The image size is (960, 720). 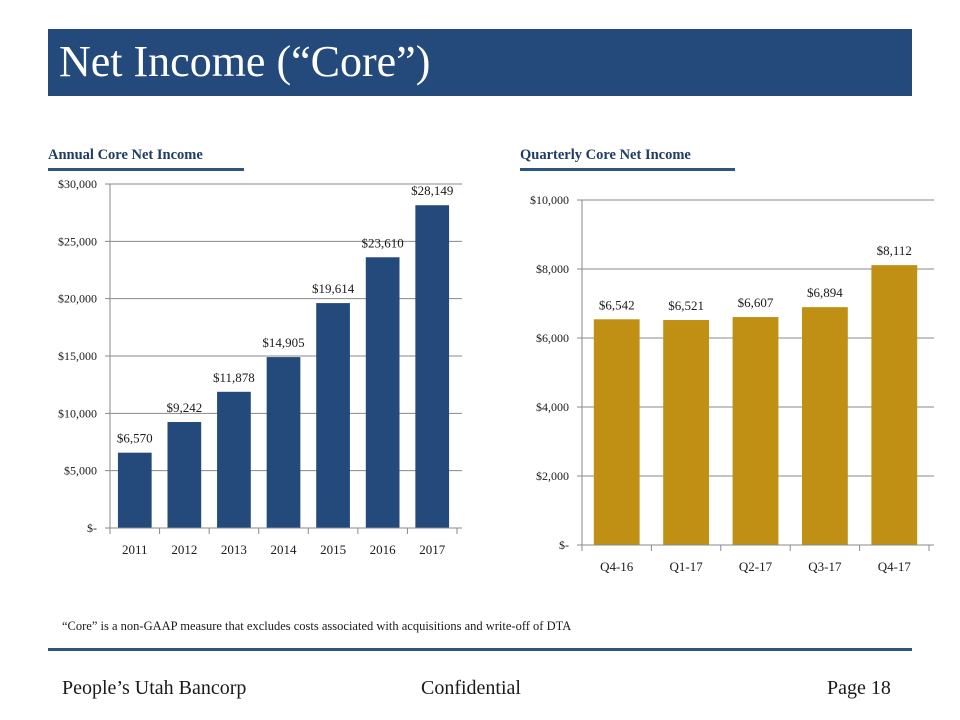 I want to click on bar-2017, so click(x=432, y=366).